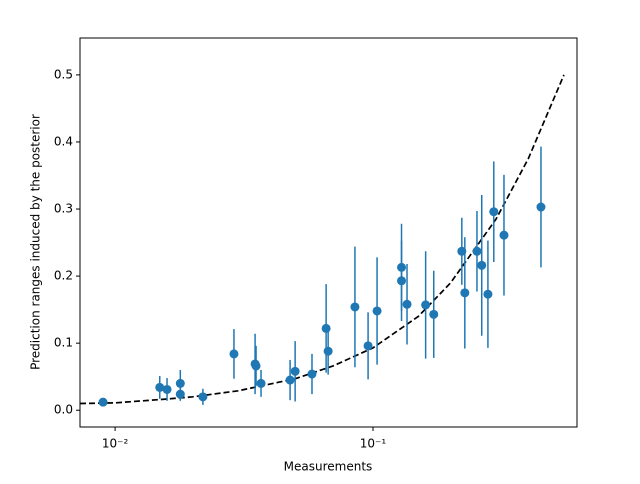  Describe the element at coordinates (63, 276) in the screenshot. I see `y-tick-label: 0.2` at that location.